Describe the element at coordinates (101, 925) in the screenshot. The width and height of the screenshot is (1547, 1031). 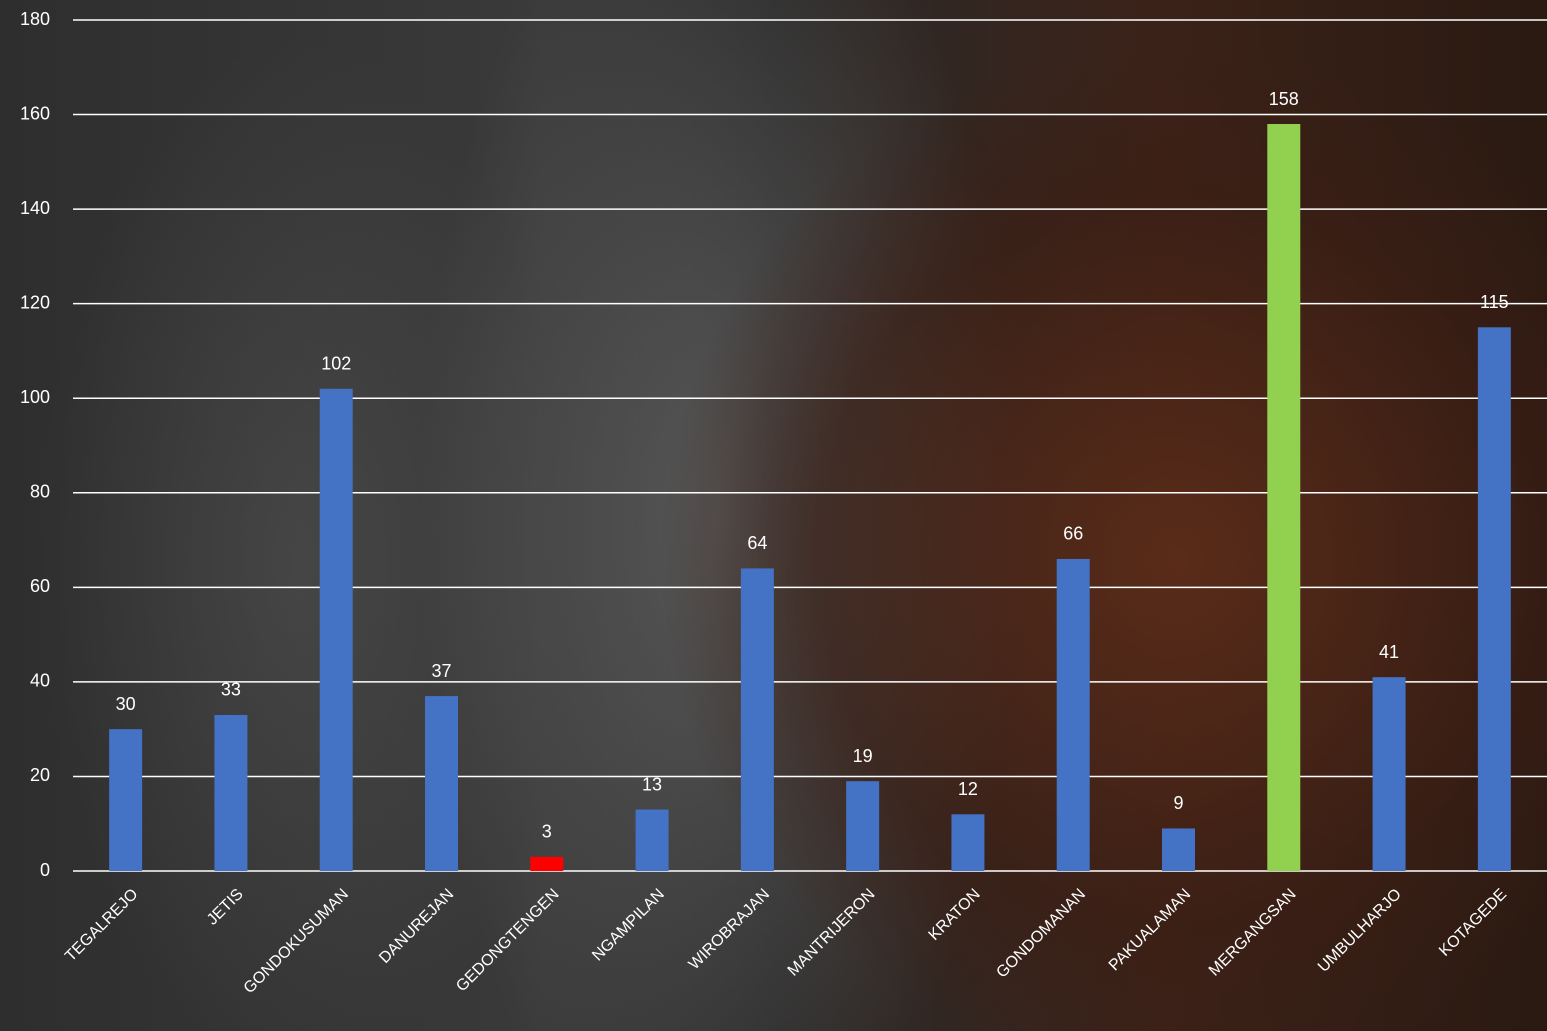
I see `x-tick-label: TEGALREJO` at that location.